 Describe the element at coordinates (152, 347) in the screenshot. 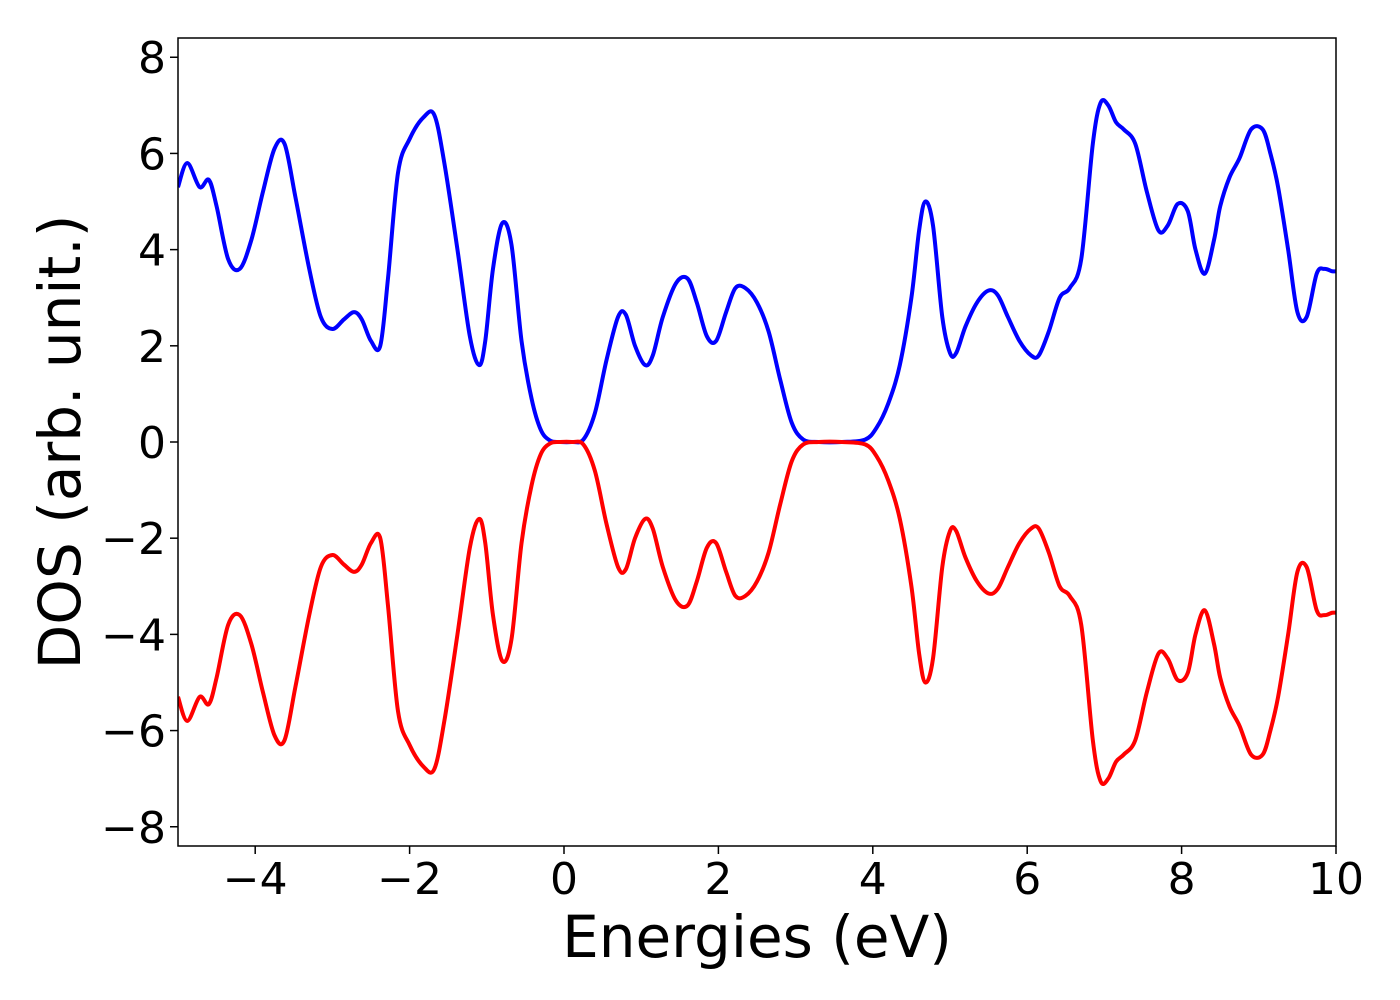

I see `y-tick-label: 2` at that location.